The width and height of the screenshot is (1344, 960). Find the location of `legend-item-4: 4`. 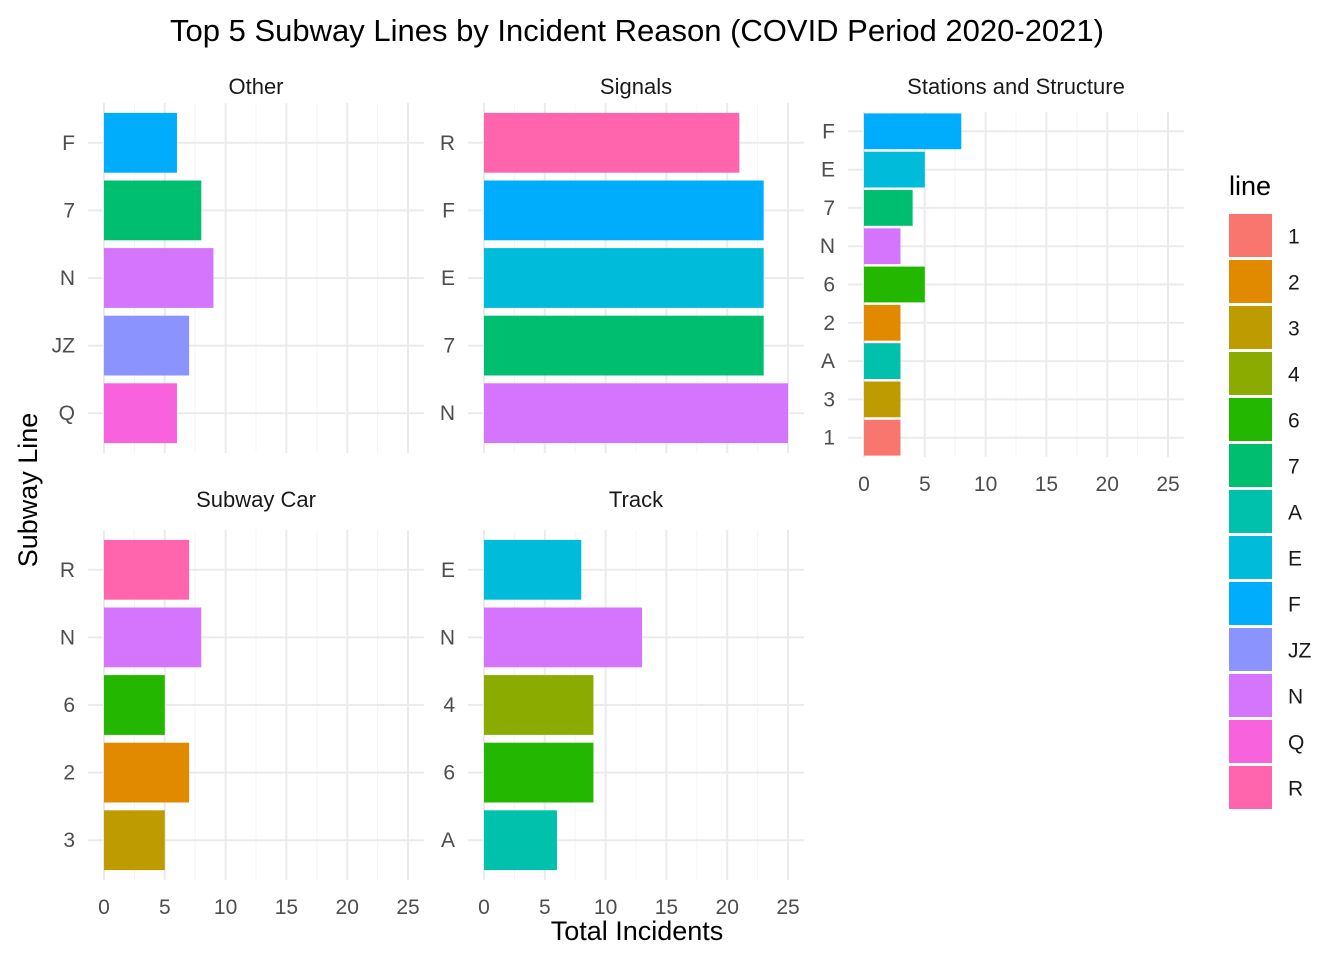

legend-item-4: 4 is located at coordinates (1264, 373).